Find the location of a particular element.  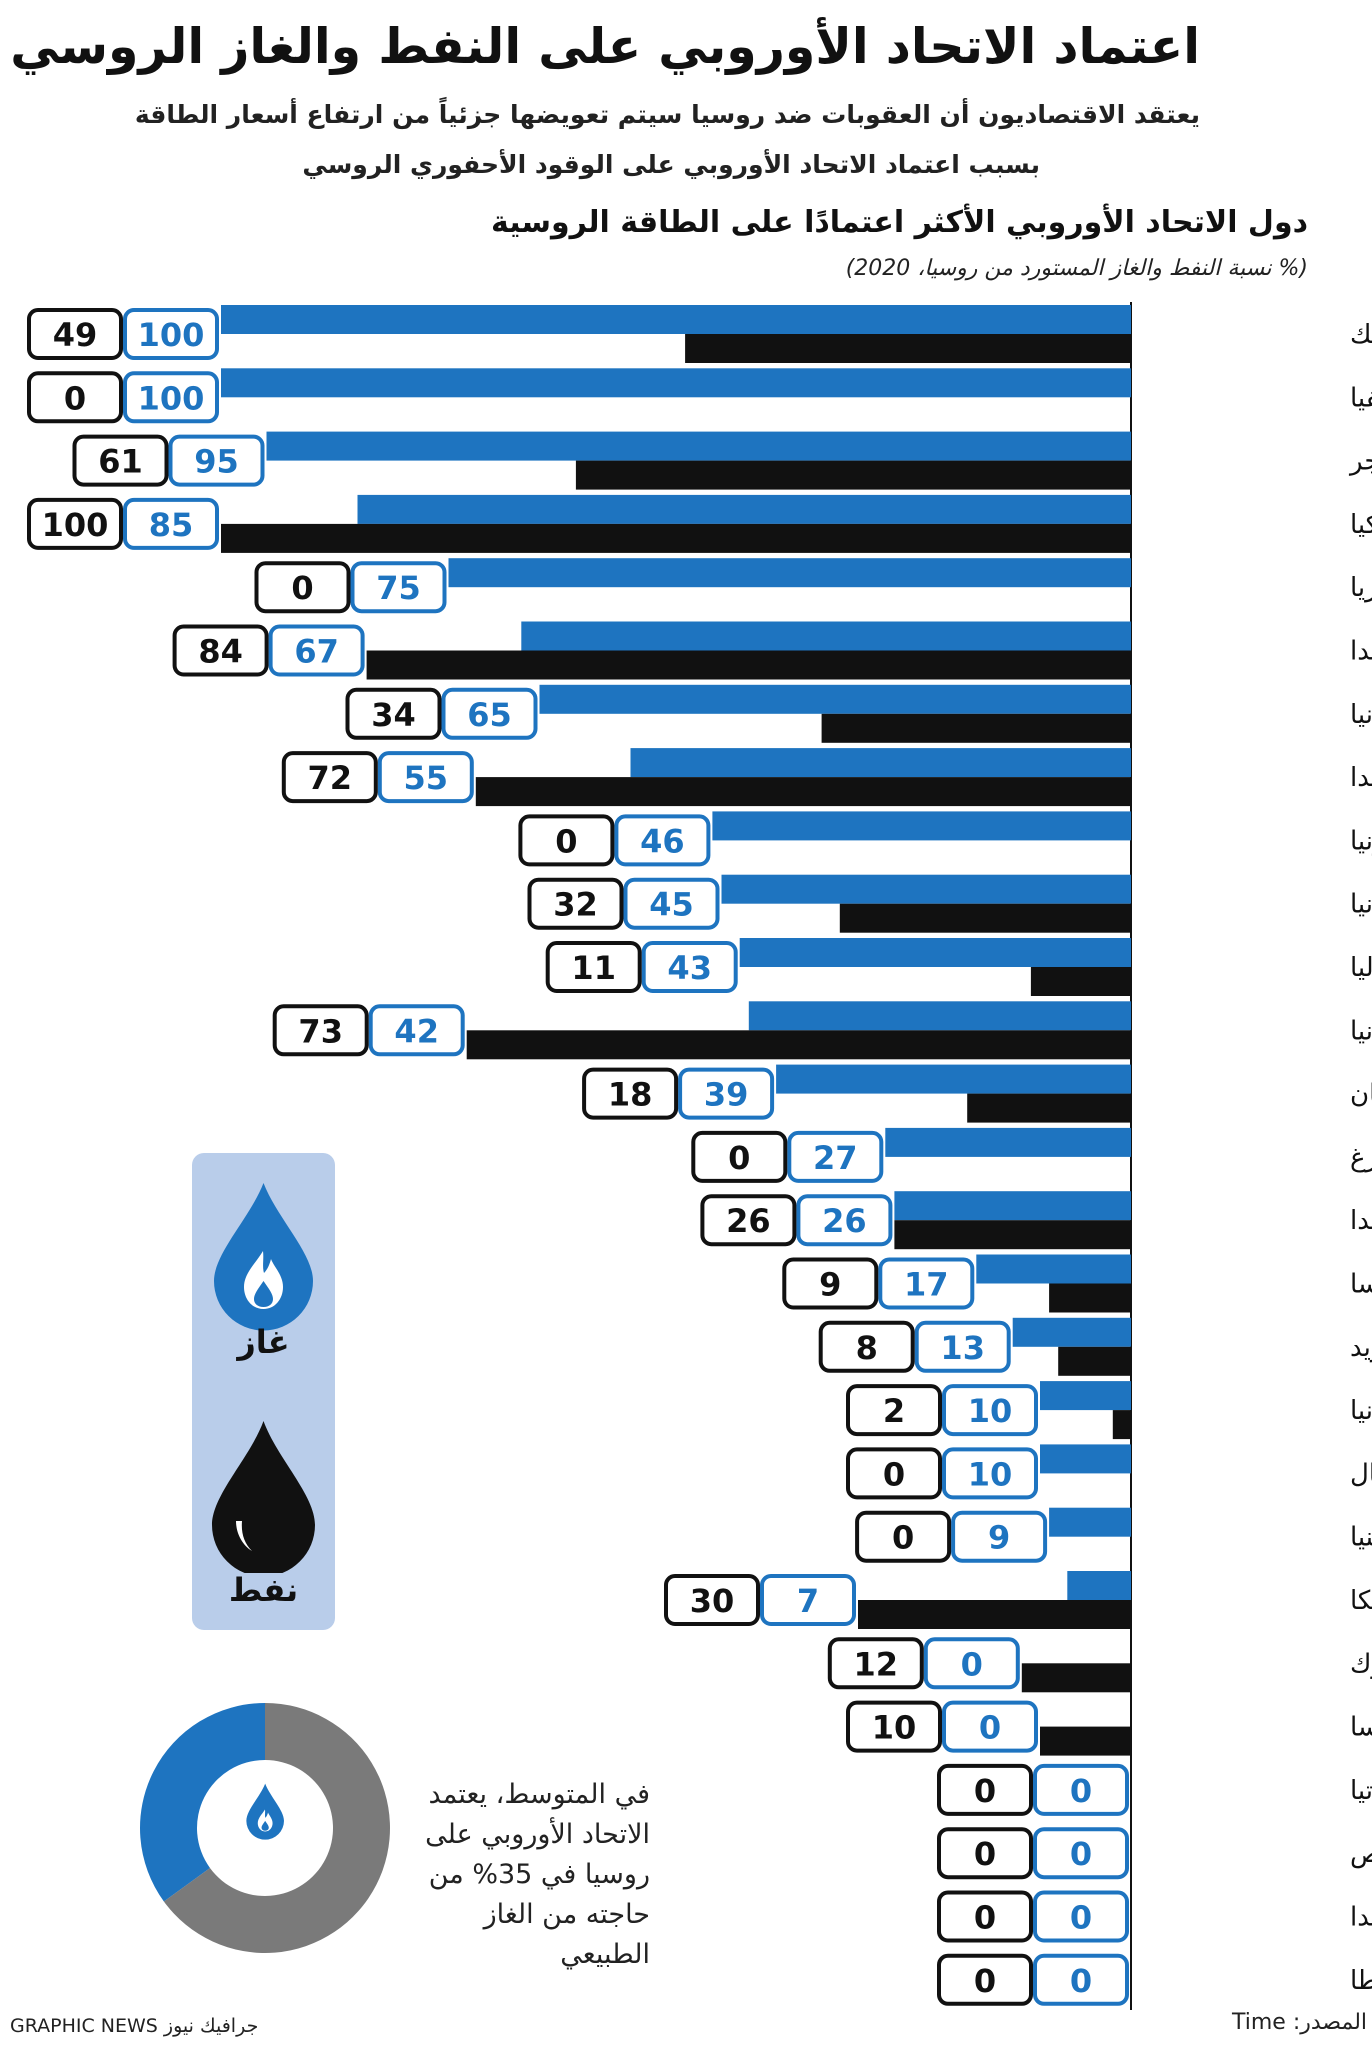

country-label: رومانيا is located at coordinates (1361, 905).